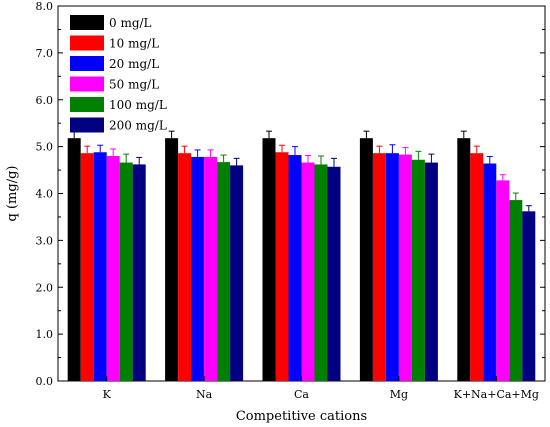 This screenshot has height=427, width=550. I want to click on x-tick-label: K, so click(107, 394).